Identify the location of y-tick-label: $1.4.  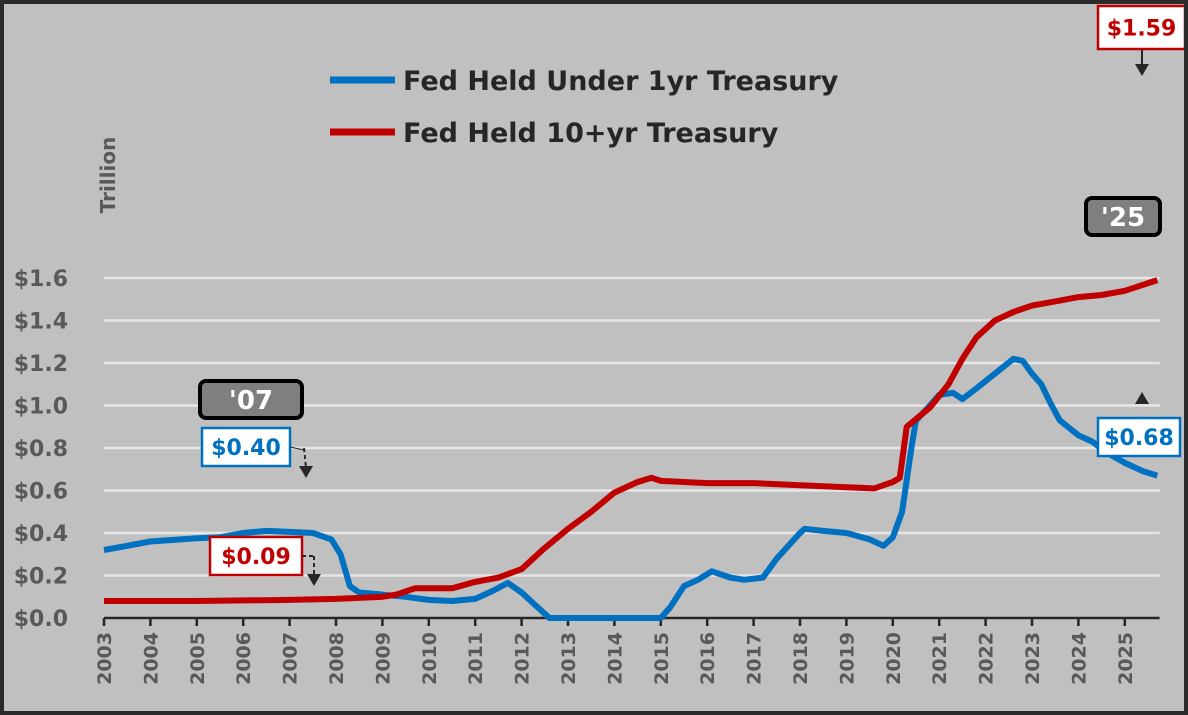
(41, 322).